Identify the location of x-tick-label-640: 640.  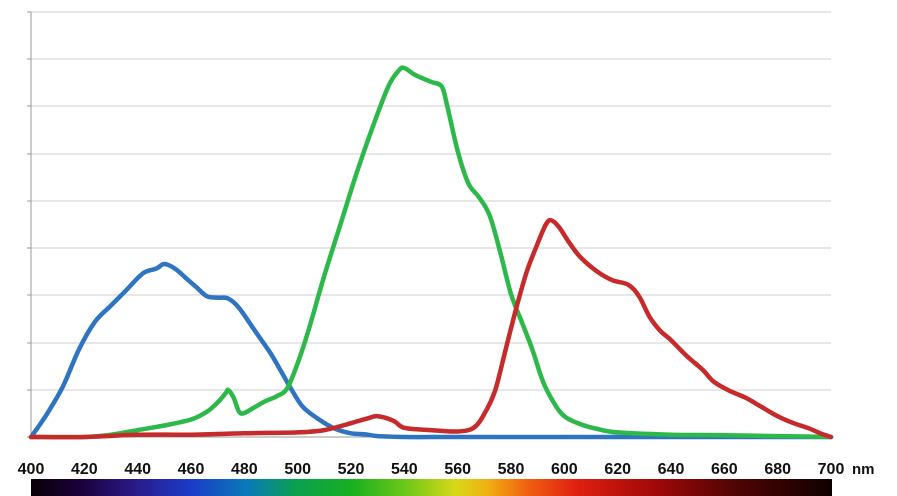
(671, 469).